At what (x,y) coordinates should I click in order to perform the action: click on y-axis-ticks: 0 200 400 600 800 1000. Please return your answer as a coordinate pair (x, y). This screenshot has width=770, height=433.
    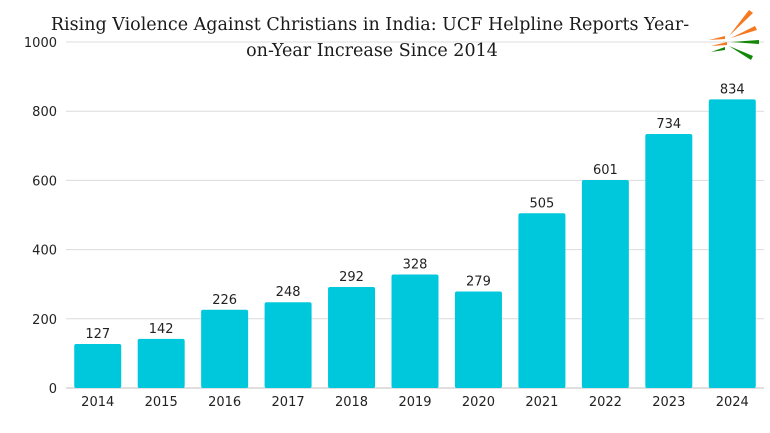
    Looking at the image, I should click on (40, 216).